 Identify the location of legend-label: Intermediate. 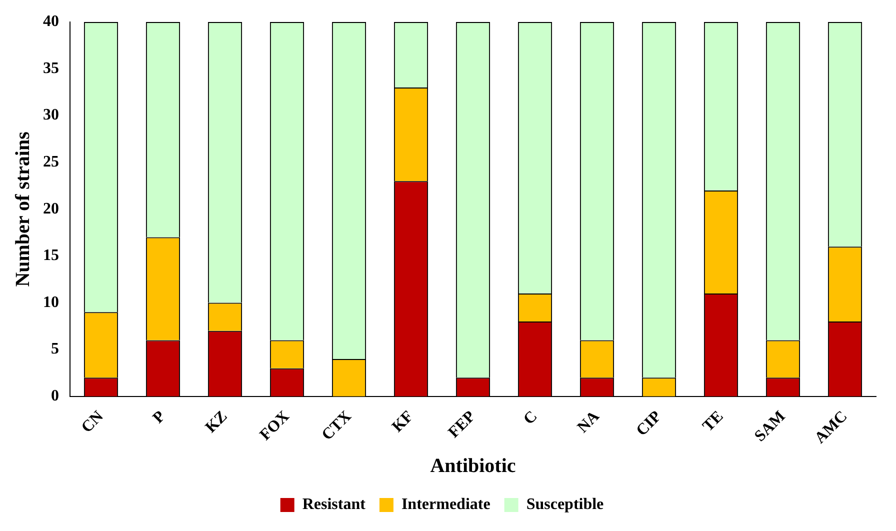
(445, 505).